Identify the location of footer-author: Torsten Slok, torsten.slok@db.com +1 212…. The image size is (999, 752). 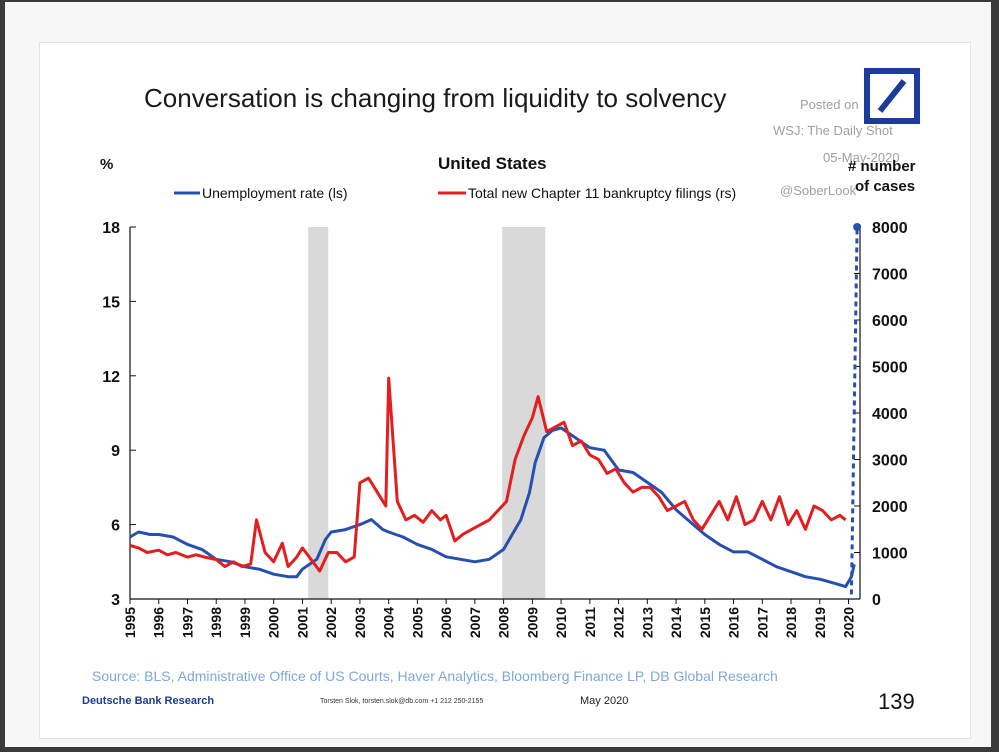
(401, 701).